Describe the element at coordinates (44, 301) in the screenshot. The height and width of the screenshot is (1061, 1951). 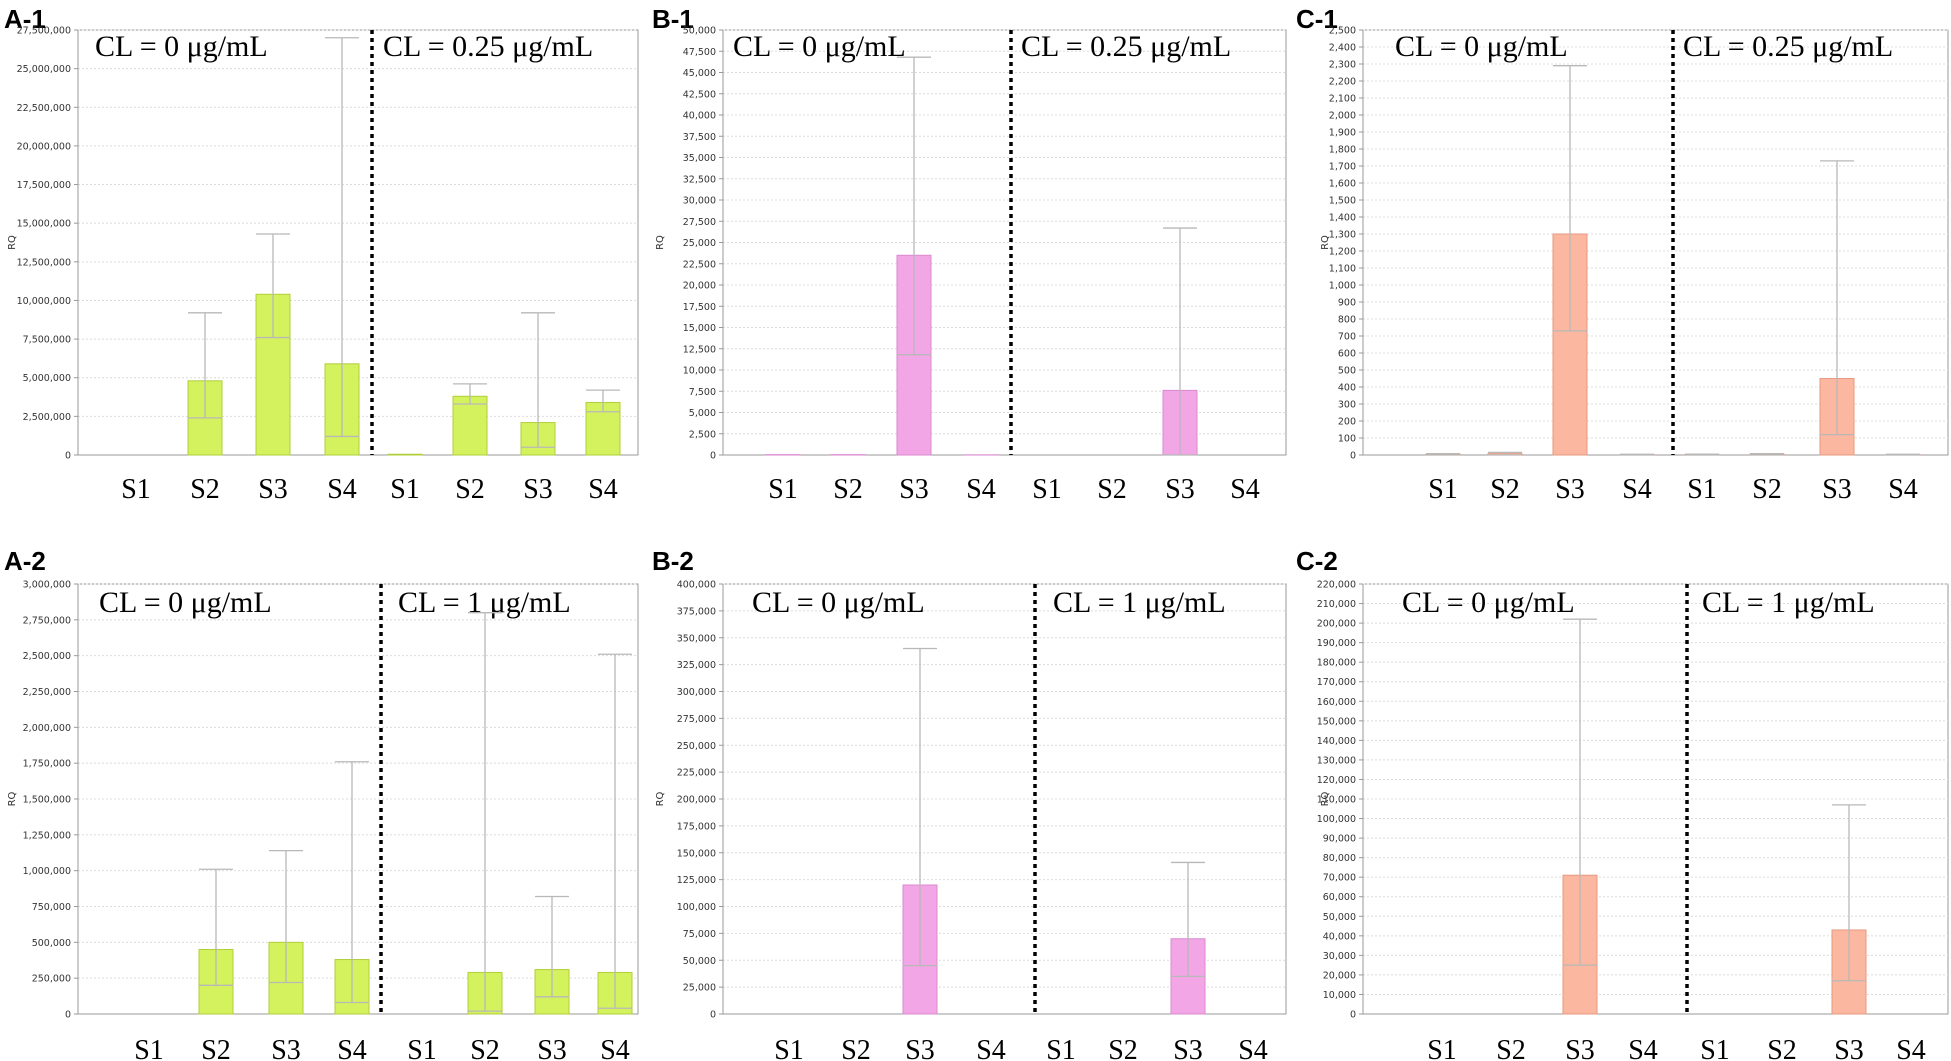
I see `y-tick-label: 10,000,000` at that location.